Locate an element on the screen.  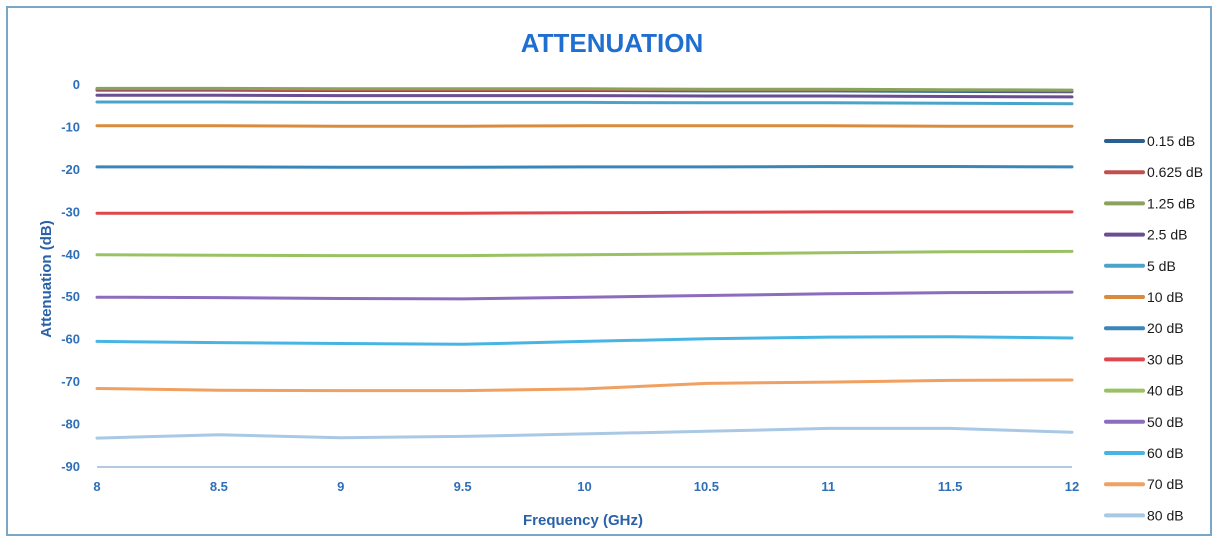
legend-label: 0.625 dB is located at coordinates (1175, 172).